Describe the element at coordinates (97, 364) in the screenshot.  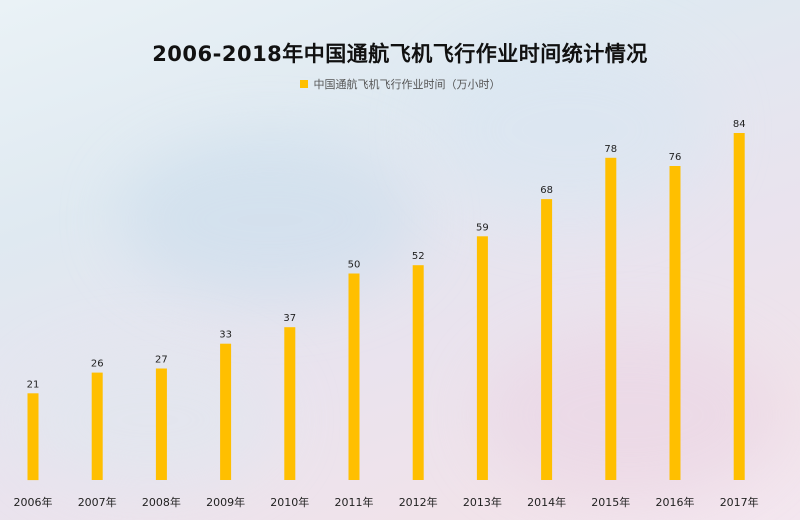
I see `bar-value-label: 26` at that location.